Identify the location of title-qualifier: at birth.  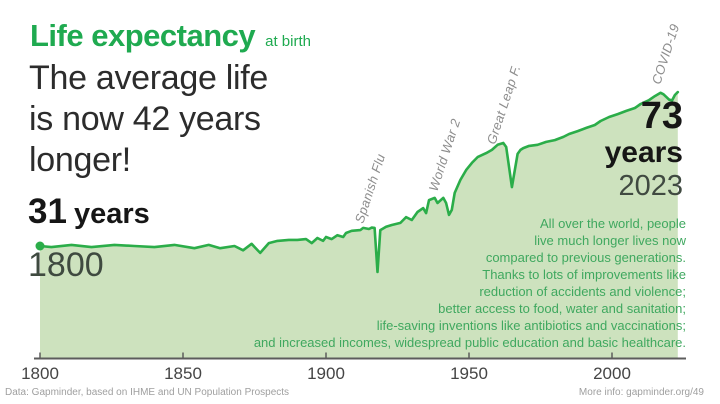
(288, 41).